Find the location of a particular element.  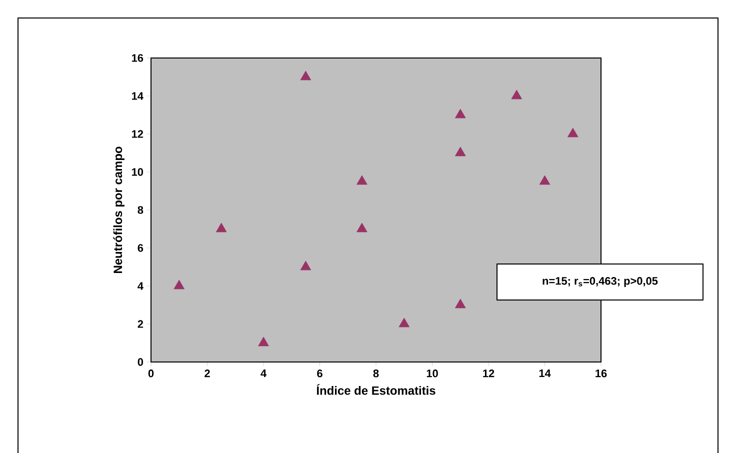

x-tick-label: 16 is located at coordinates (601, 374).